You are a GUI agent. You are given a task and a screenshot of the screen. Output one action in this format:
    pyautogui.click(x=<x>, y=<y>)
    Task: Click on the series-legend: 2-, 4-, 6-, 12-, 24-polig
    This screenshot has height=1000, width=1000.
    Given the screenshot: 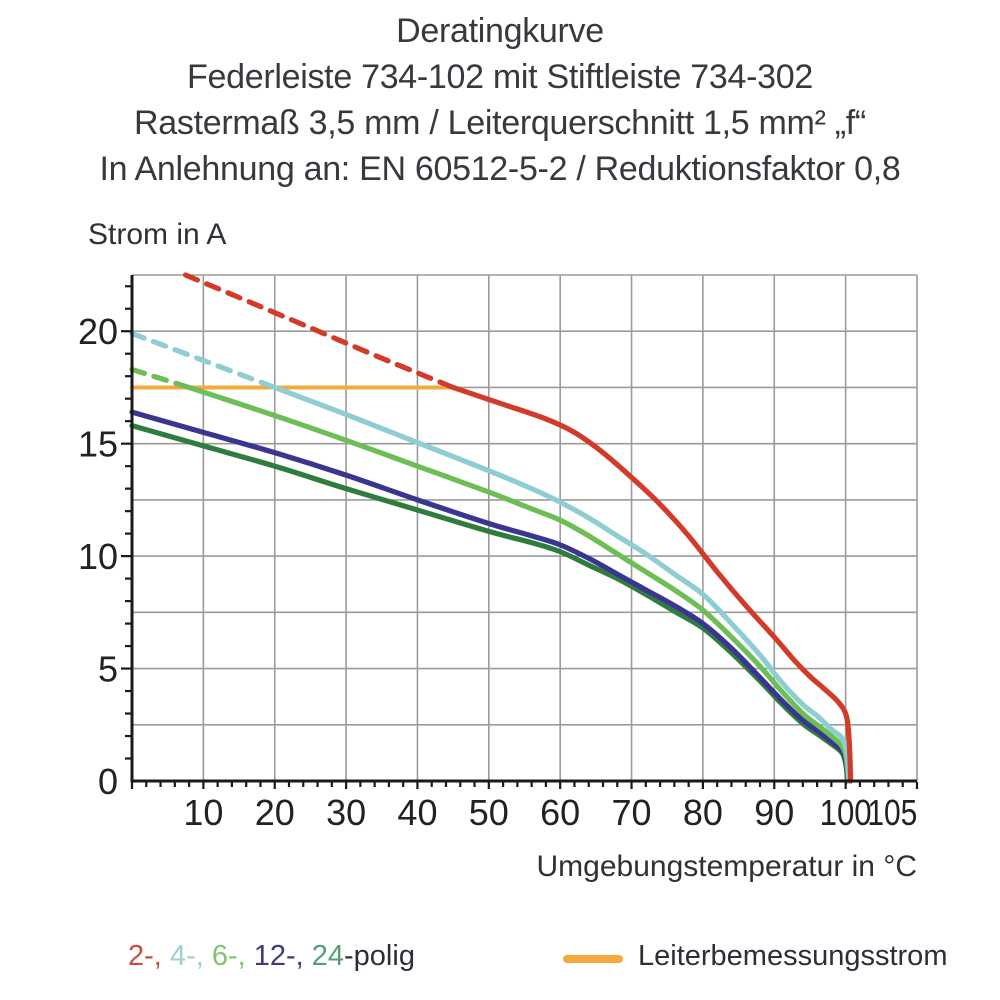 What is the action you would take?
    pyautogui.click(x=271, y=956)
    